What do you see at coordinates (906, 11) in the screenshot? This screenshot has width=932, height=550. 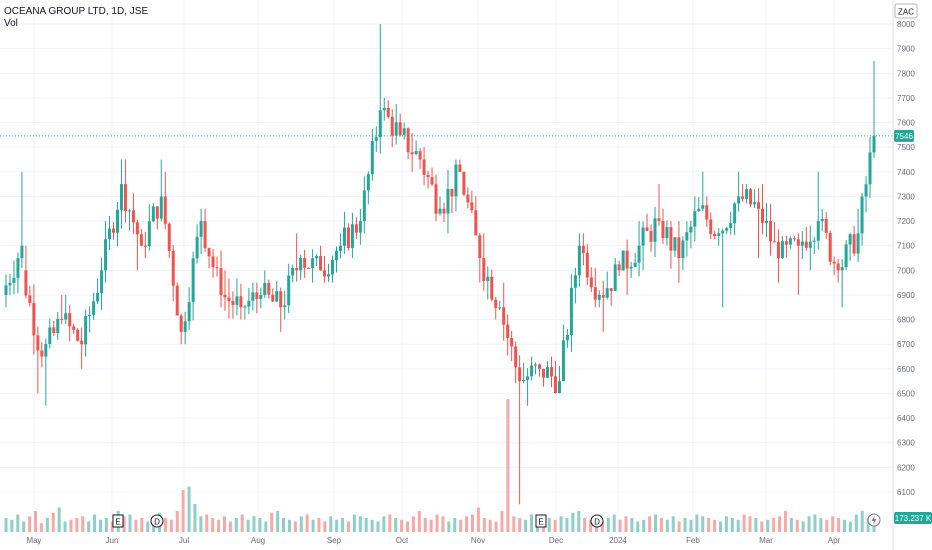 I see `currency-badge: ZAC` at bounding box center [906, 11].